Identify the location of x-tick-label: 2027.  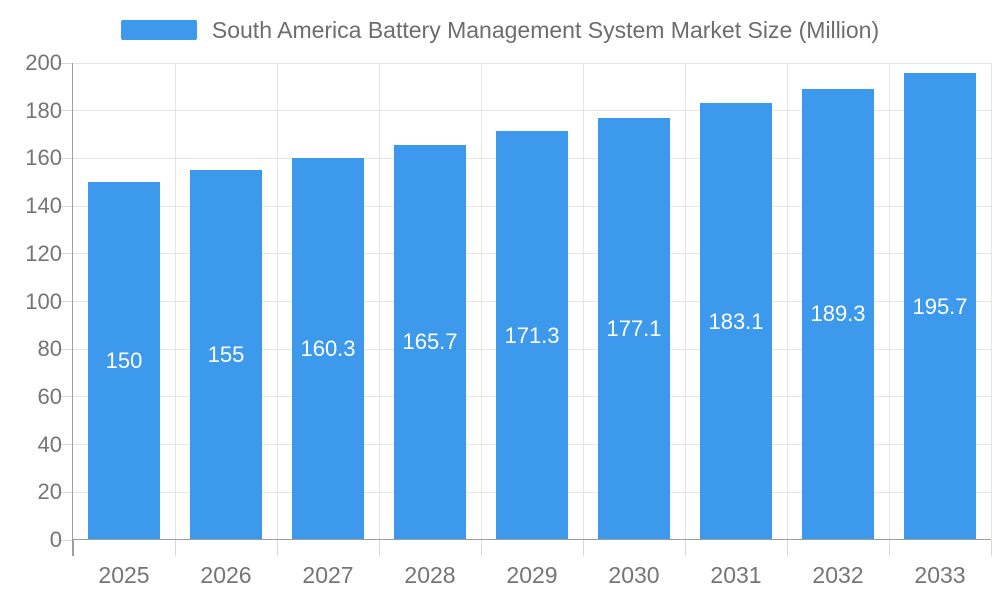
(328, 575).